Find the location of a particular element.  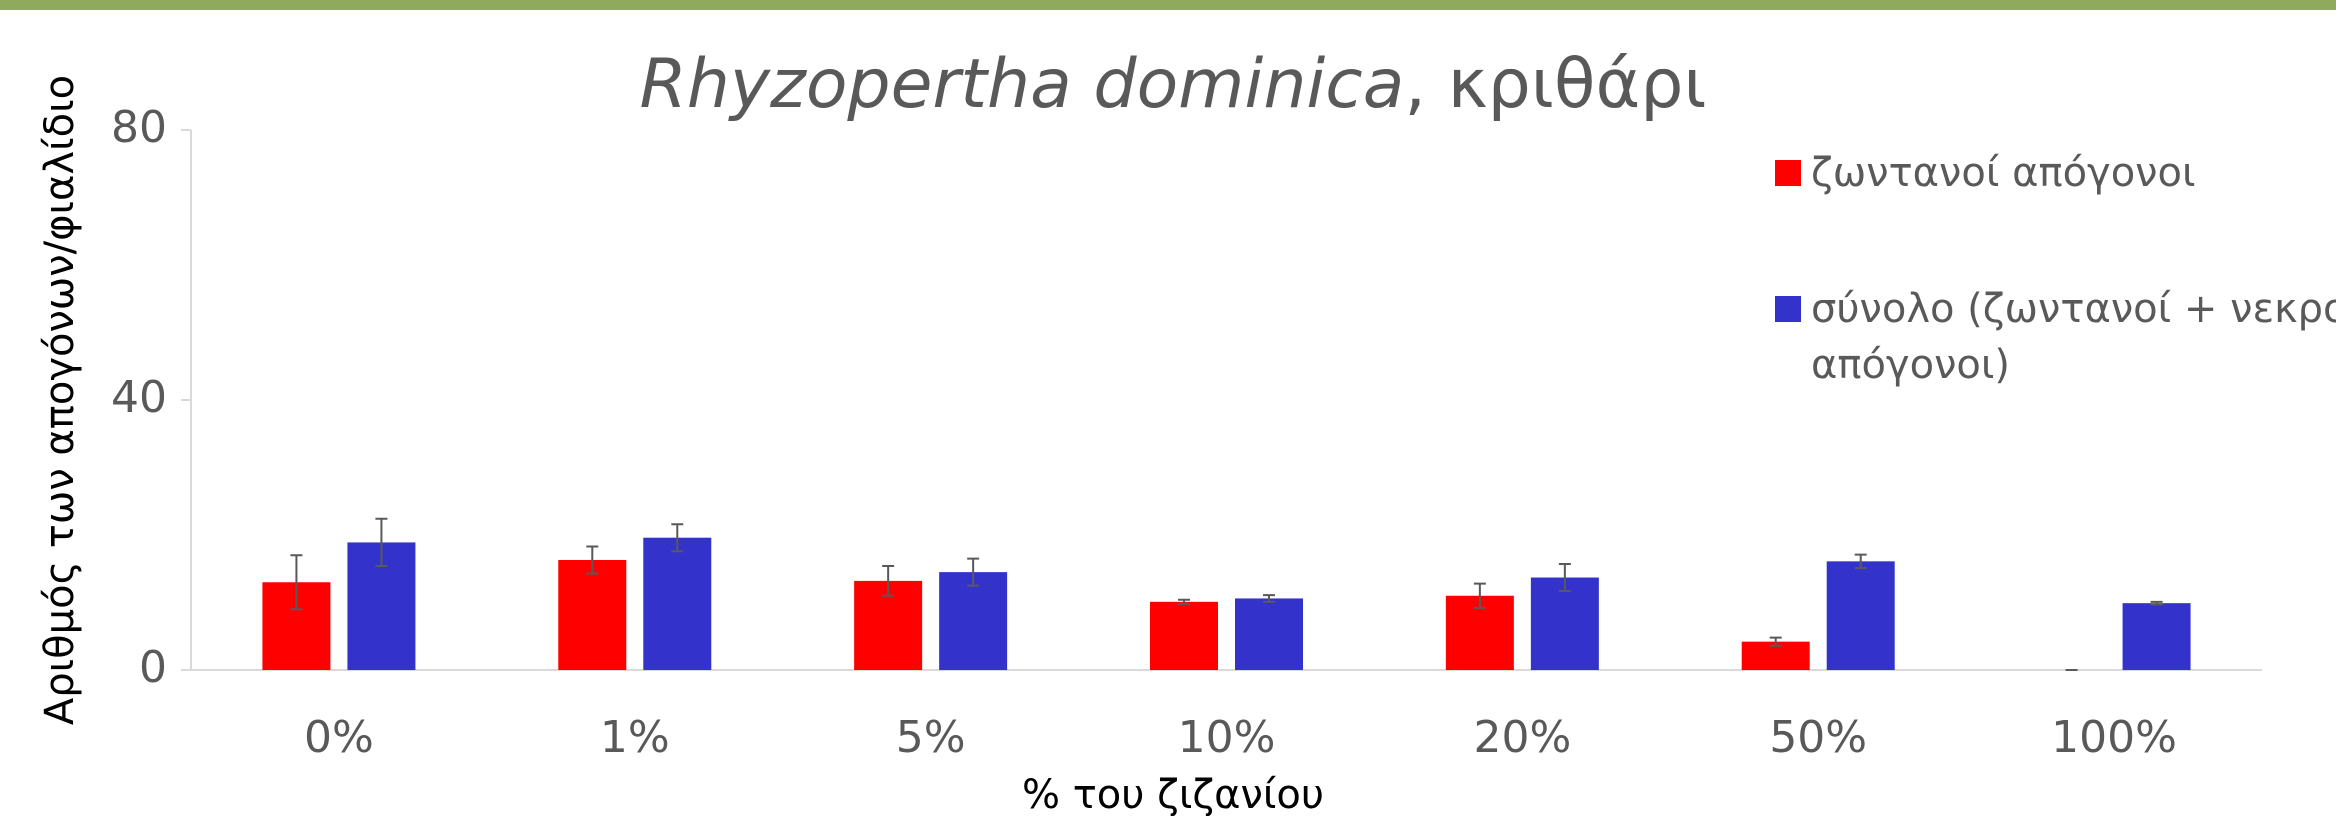

legend-label: σύνολο (ζωντανοί + νεκροί απόγονοι) is located at coordinates (2073, 337).